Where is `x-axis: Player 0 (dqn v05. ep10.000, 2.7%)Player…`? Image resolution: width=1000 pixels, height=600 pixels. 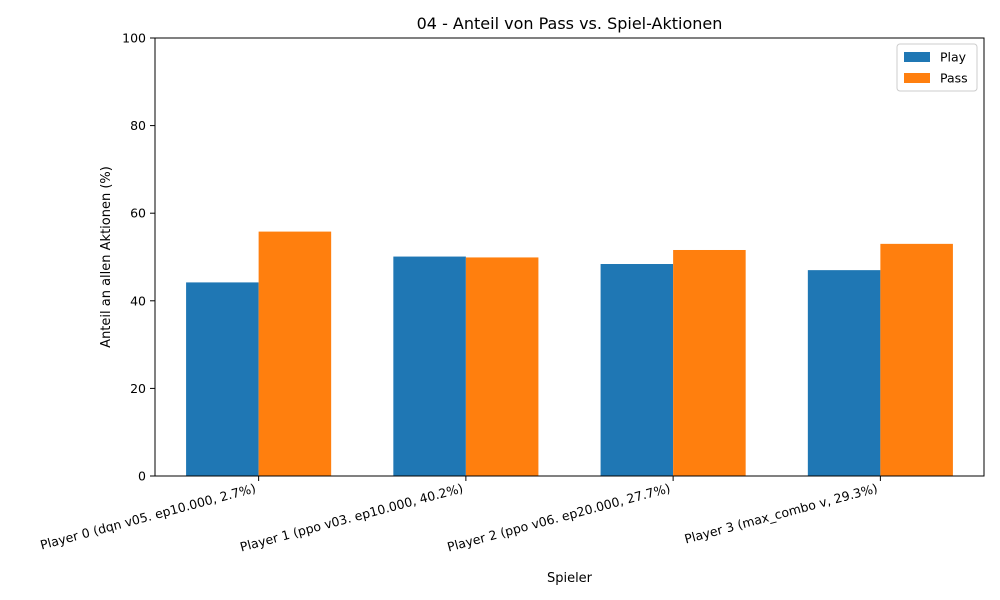 x-axis: Player 0 (dqn v05. ep10.000, 2.7%)Player… is located at coordinates (459, 515).